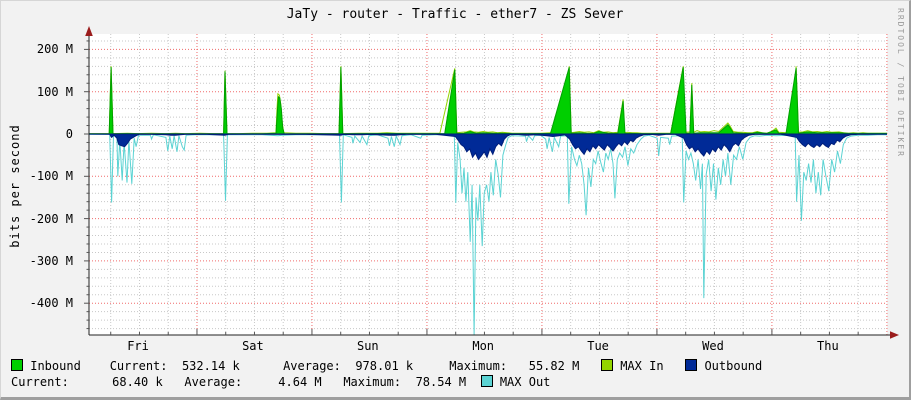 This screenshot has height=400, width=911. I want to click on legend-text: Outbound, so click(730, 366).